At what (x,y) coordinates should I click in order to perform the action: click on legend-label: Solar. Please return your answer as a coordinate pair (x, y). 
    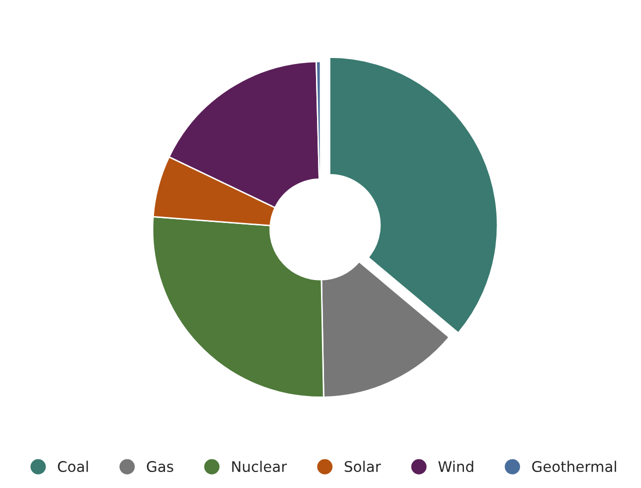
    Looking at the image, I should click on (362, 466).